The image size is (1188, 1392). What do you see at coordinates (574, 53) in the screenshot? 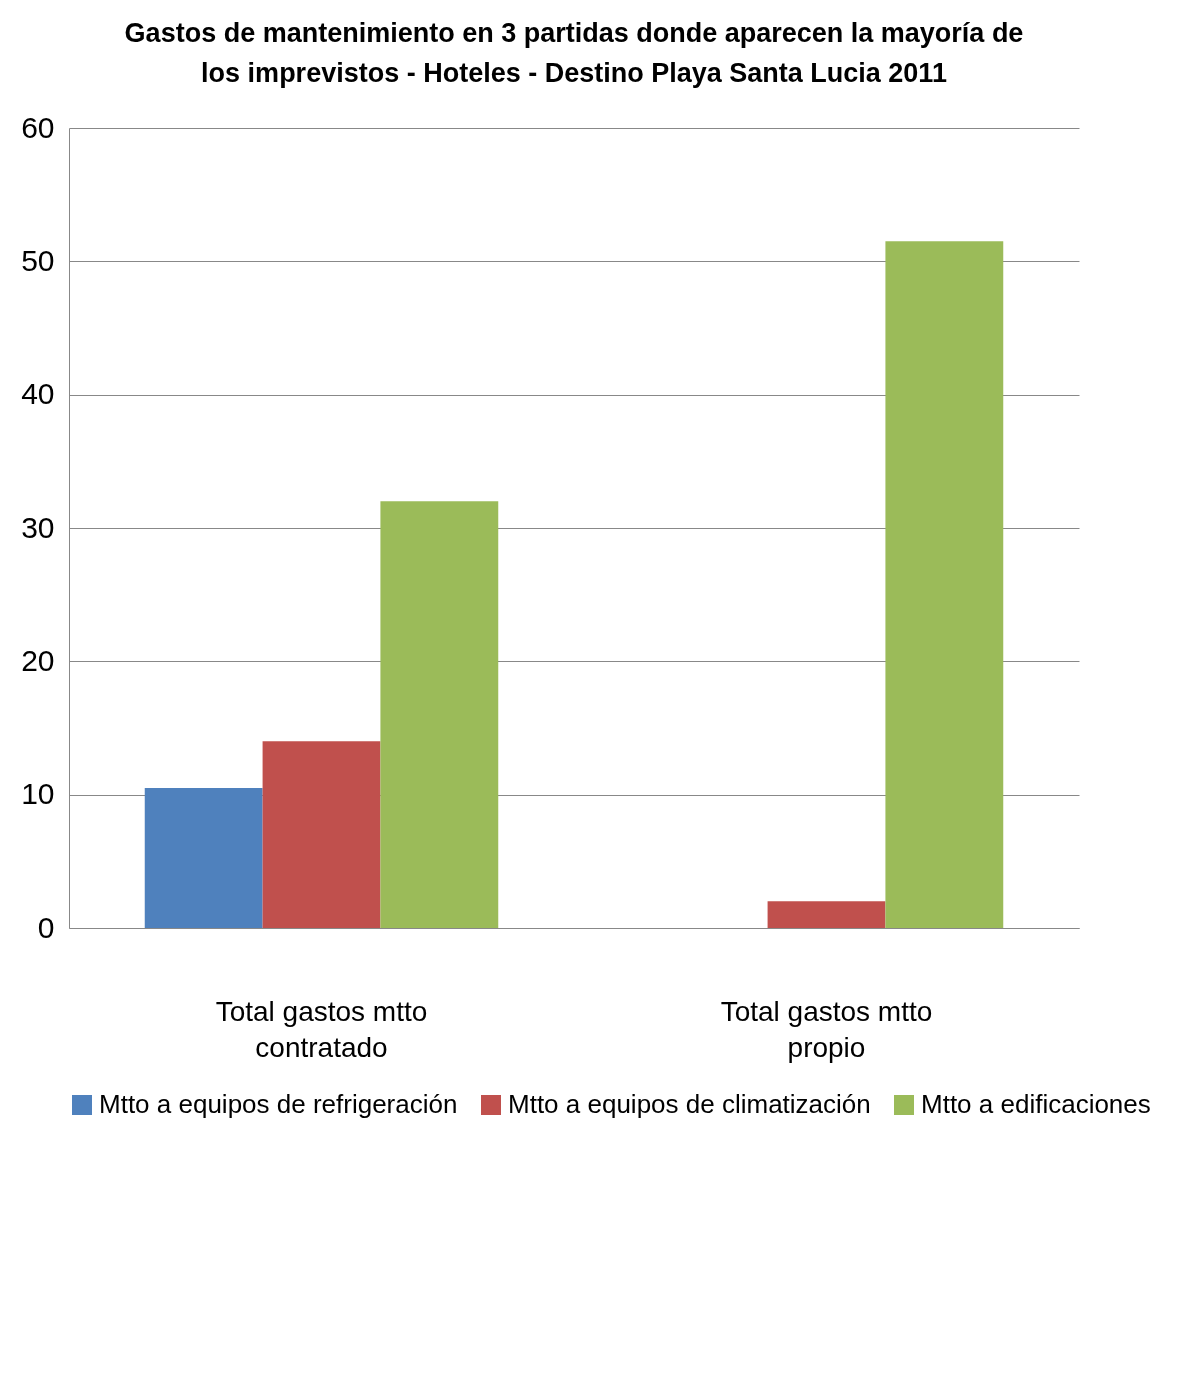
I see `chart-title: Gastos de mantenimiento en 3 partidas donde aparecen la mayoría de los imprevistos - Hoteles - Destino Playa Santa Lucia 2011` at bounding box center [574, 53].